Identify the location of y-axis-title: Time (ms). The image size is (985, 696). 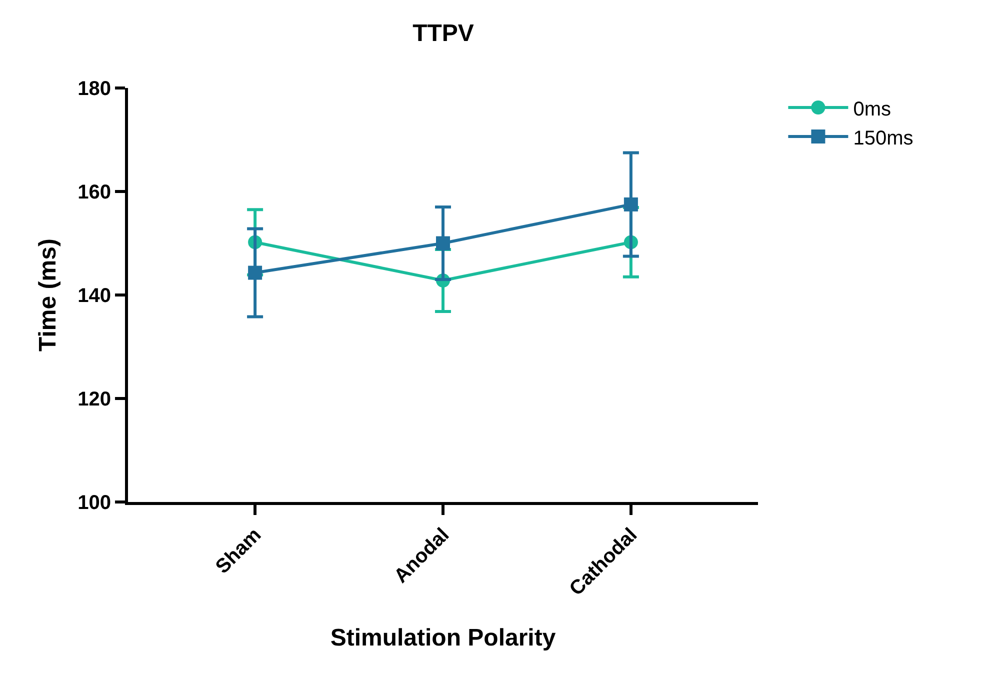
(48, 295).